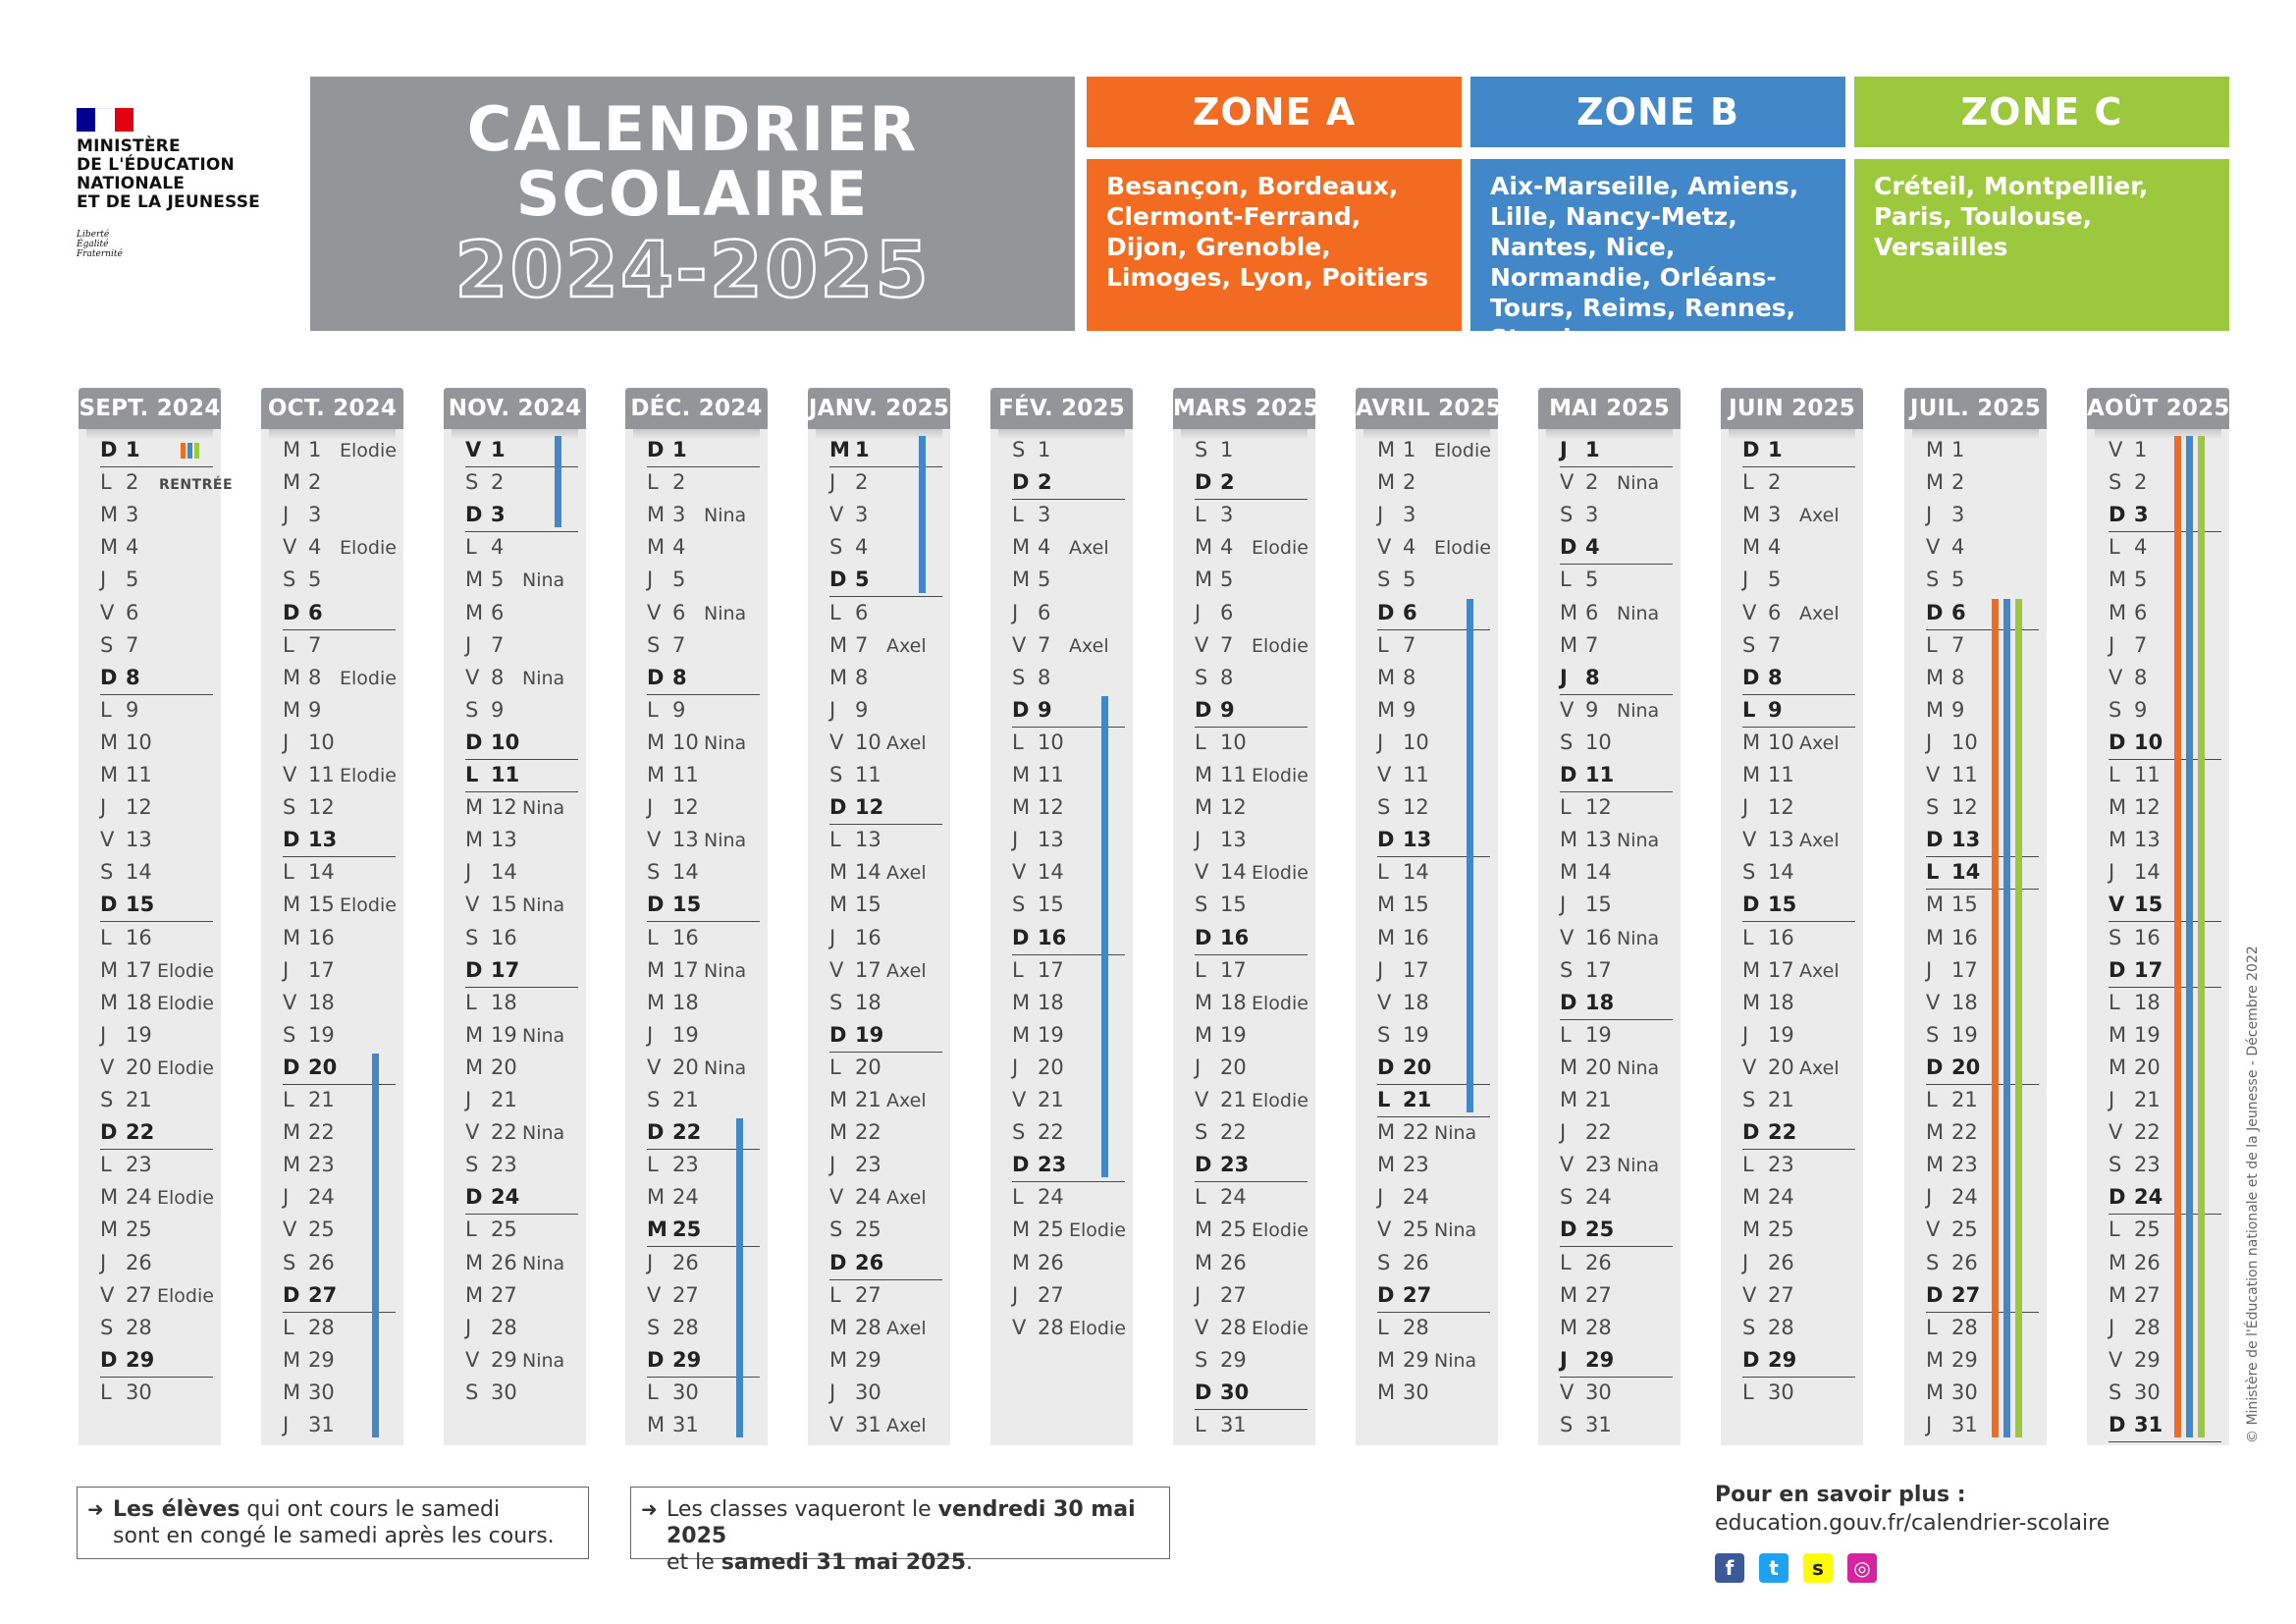  I want to click on day-row: M 27, so click(2165, 1295).